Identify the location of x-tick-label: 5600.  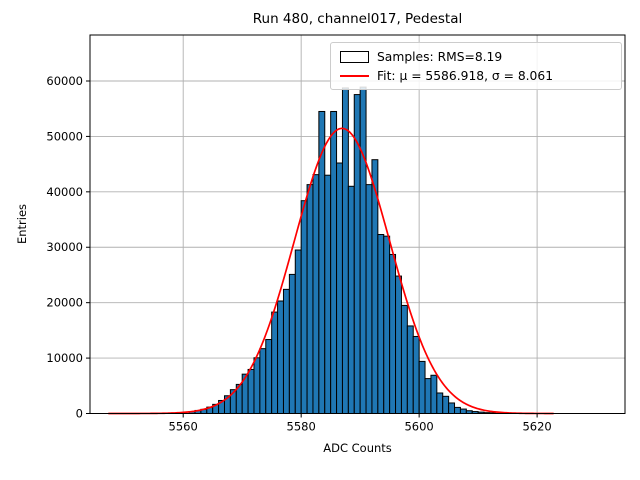
(418, 427).